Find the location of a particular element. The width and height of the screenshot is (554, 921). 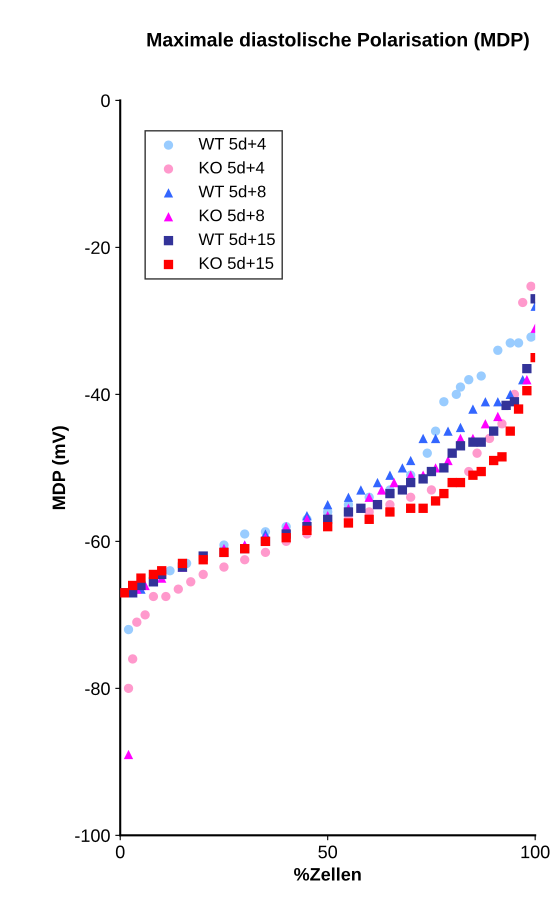

y-tick-label: -60 is located at coordinates (97, 541).